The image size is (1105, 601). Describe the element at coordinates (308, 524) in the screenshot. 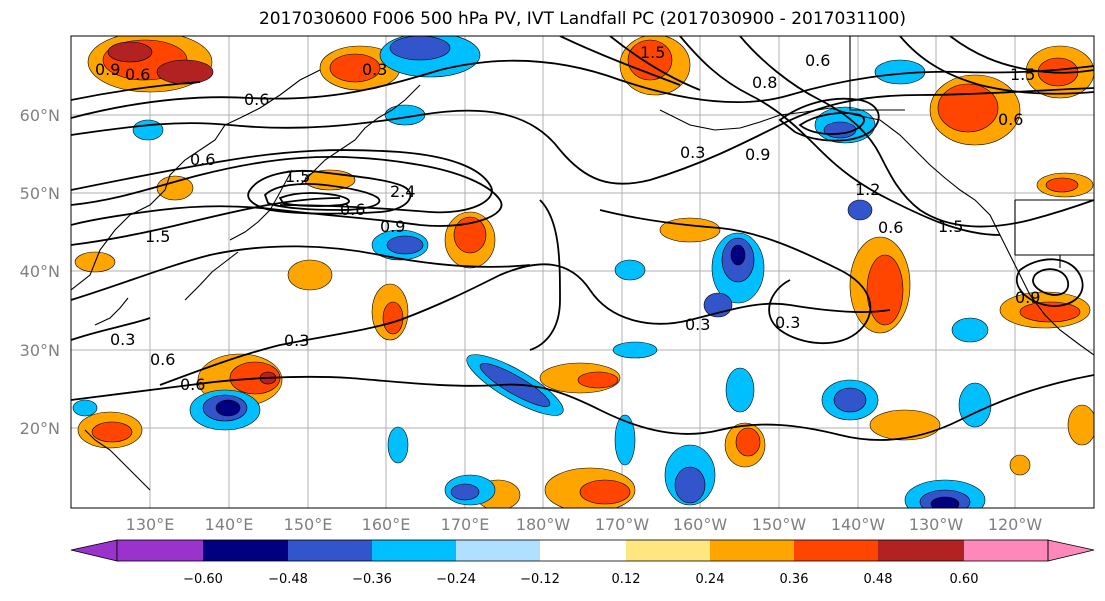

I see `lon-label: 150°E` at that location.